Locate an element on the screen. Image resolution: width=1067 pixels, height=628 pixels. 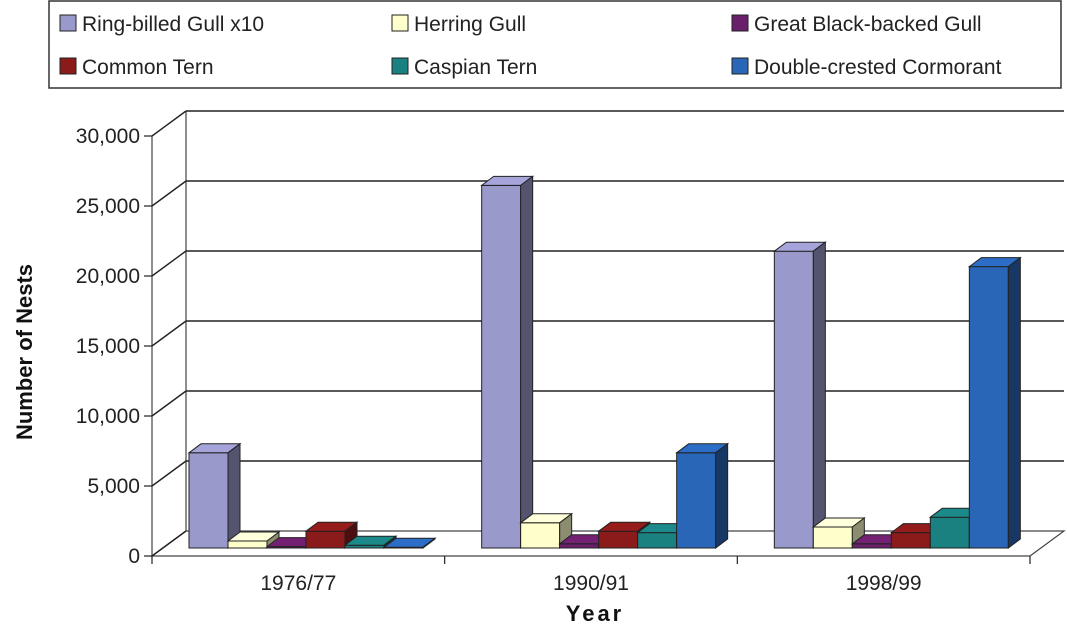
legend-border is located at coordinates (555, 44).